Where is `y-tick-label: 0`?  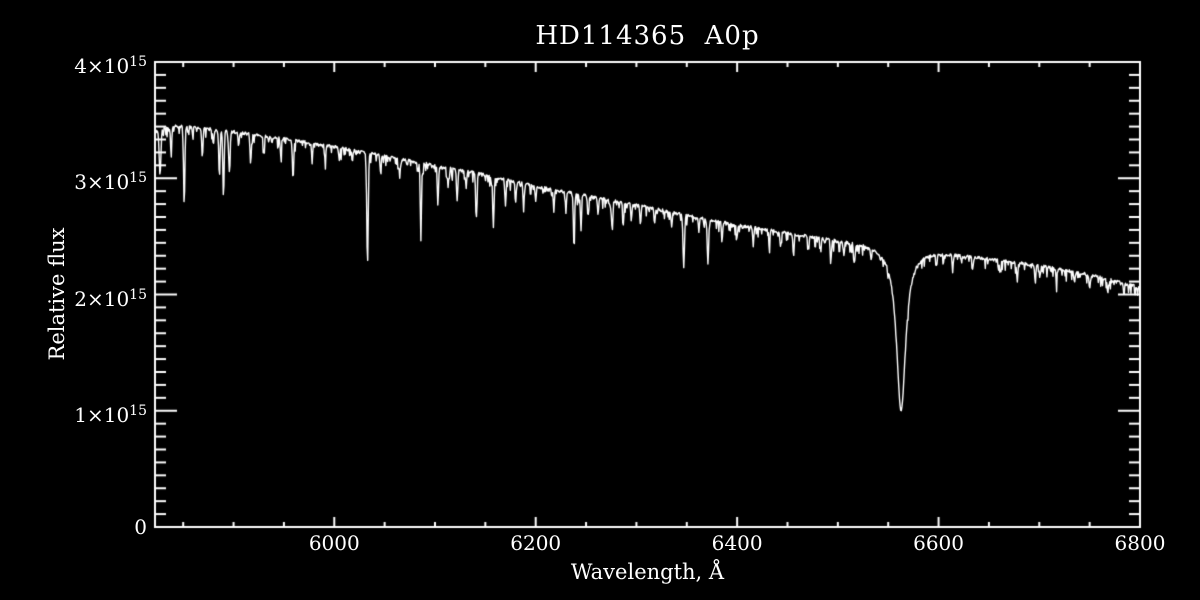 y-tick-label: 0 is located at coordinates (140, 527).